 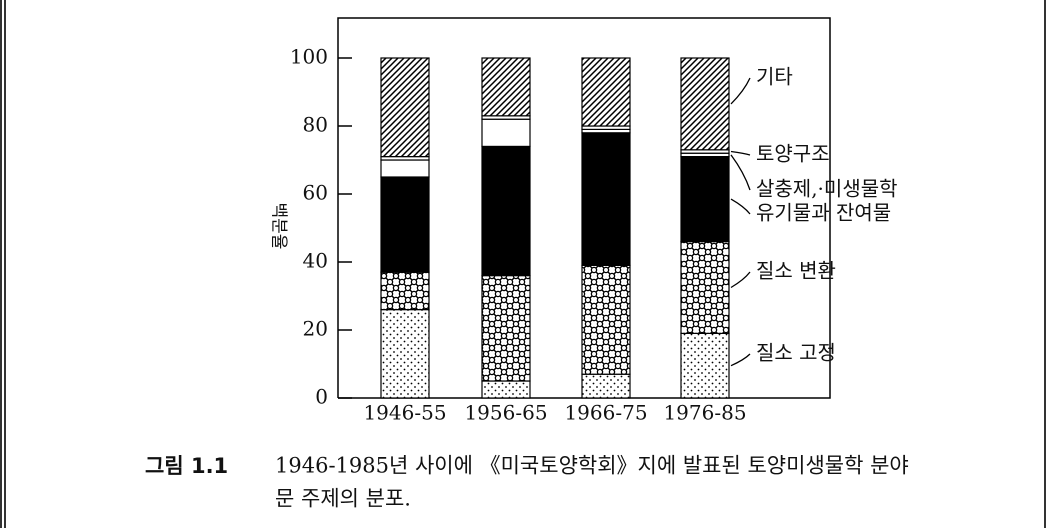 What do you see at coordinates (605, 413) in the screenshot?
I see `x-tick-label: 1966-75` at bounding box center [605, 413].